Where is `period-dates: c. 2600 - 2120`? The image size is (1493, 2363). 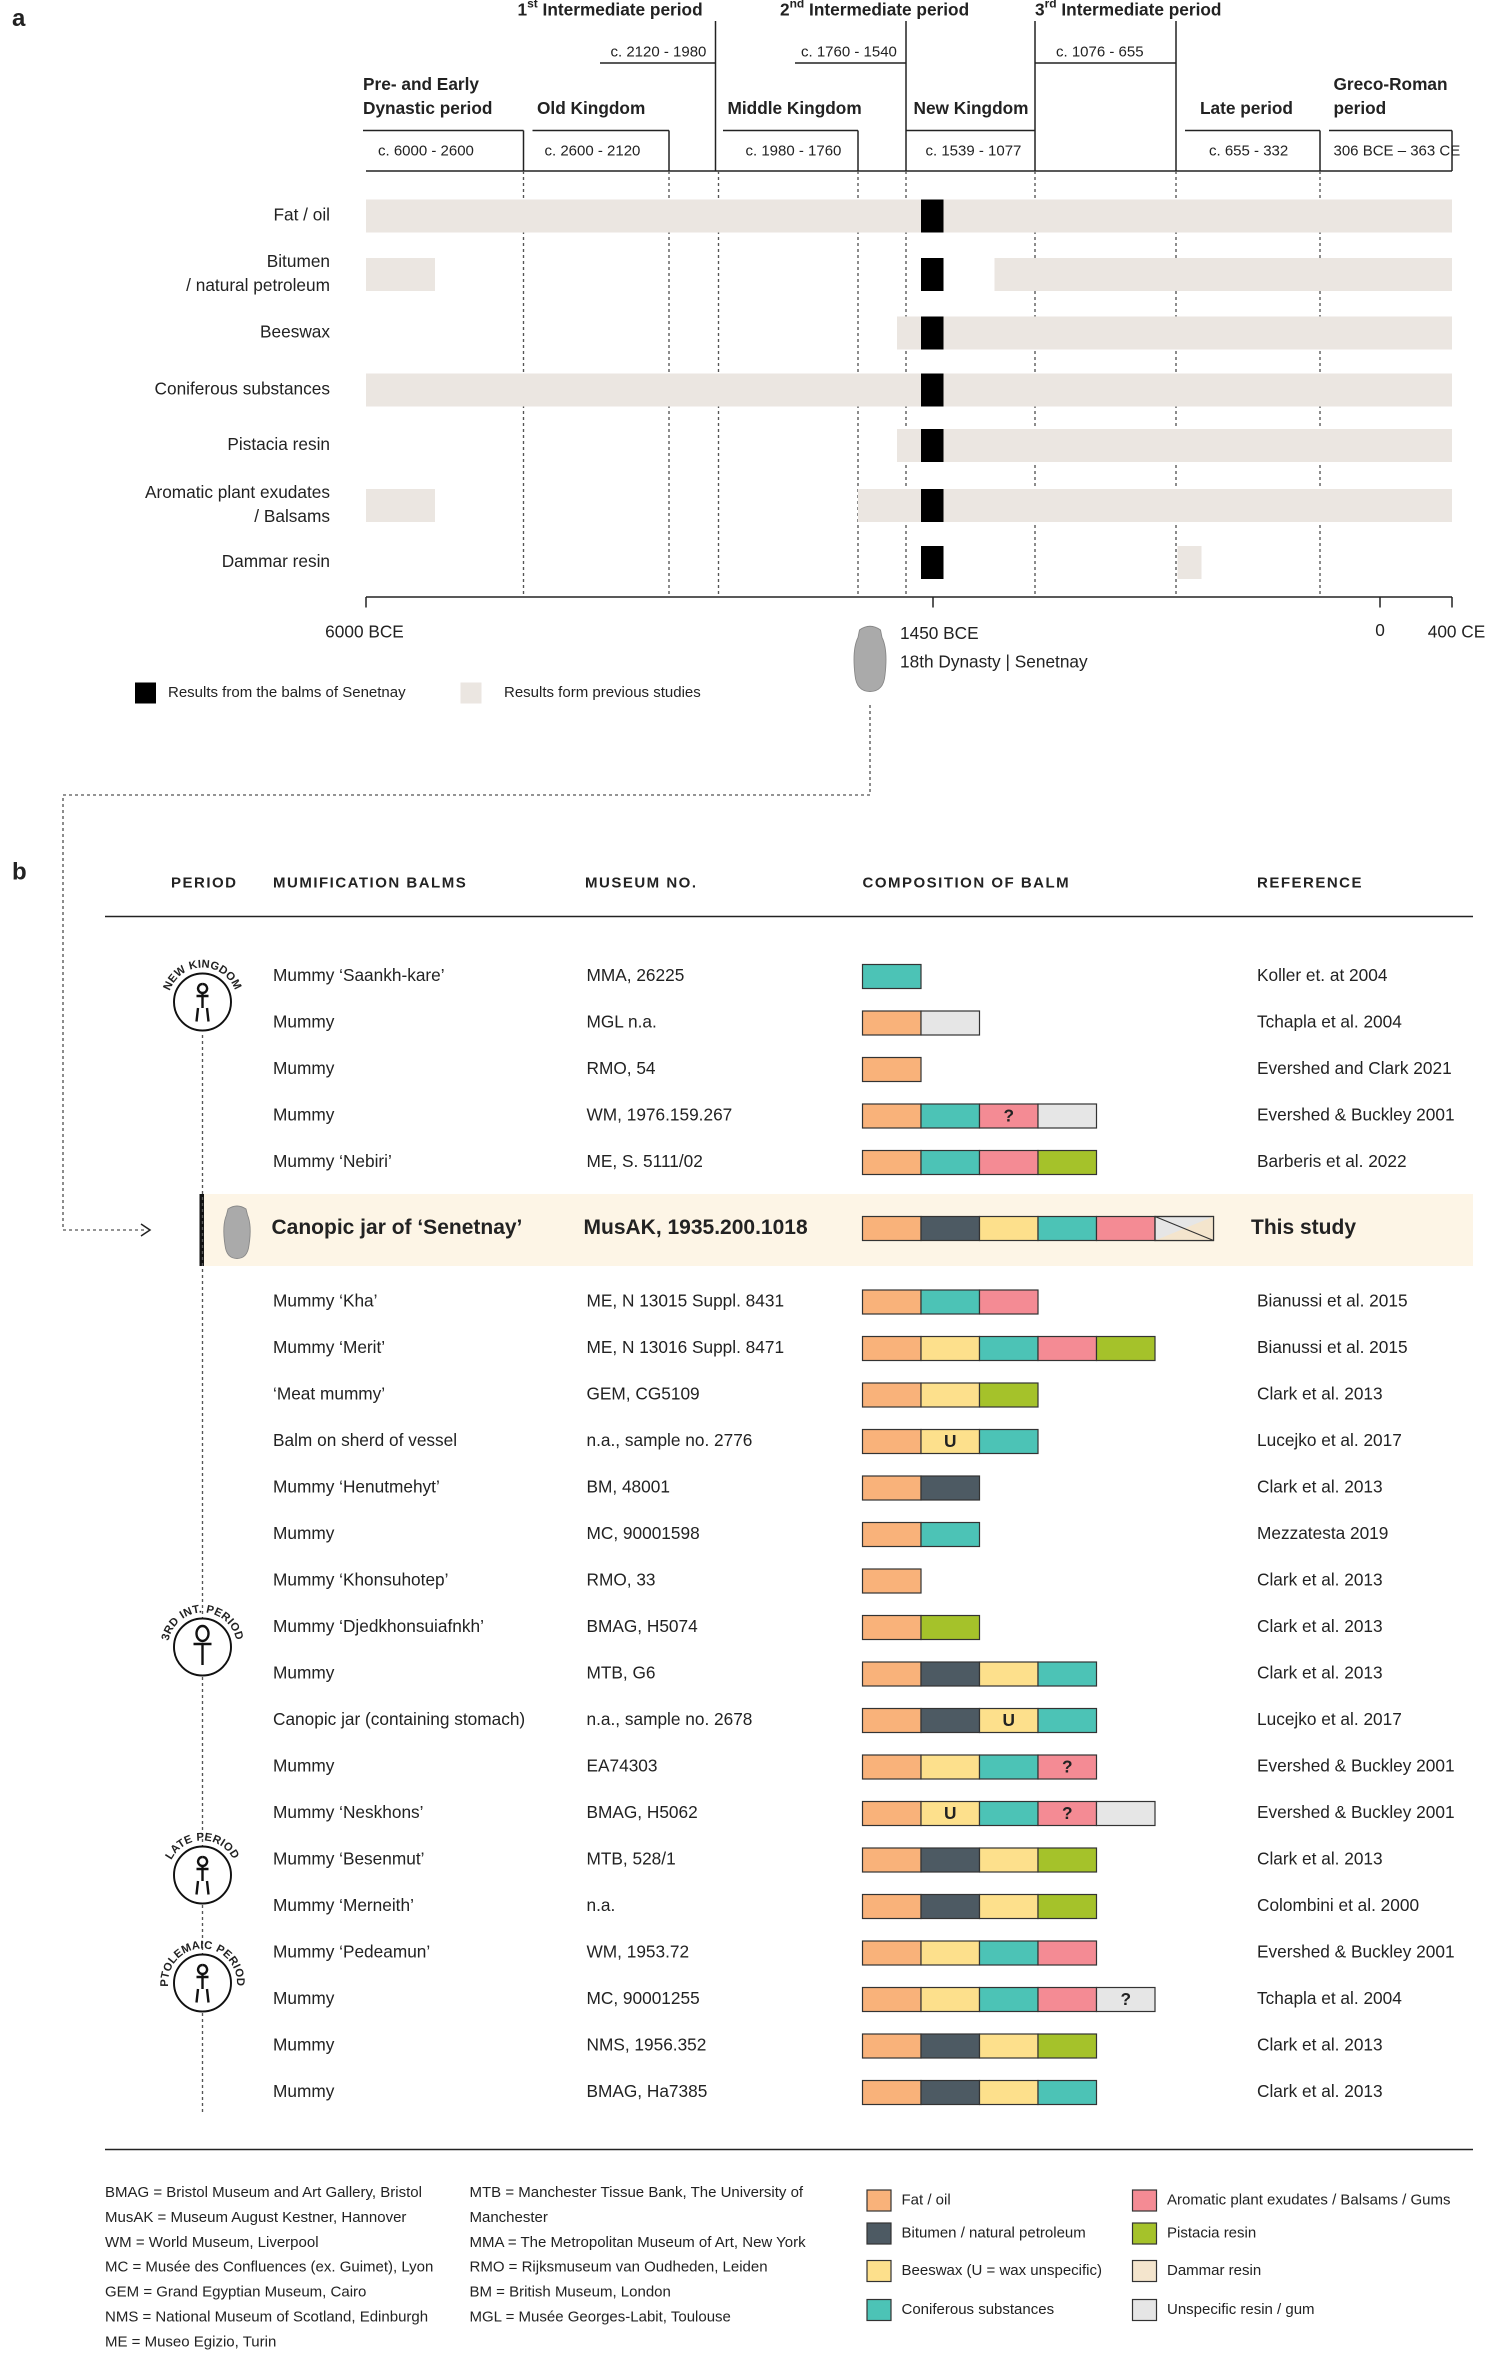
period-dates: c. 2600 - 2120 is located at coordinates (593, 150).